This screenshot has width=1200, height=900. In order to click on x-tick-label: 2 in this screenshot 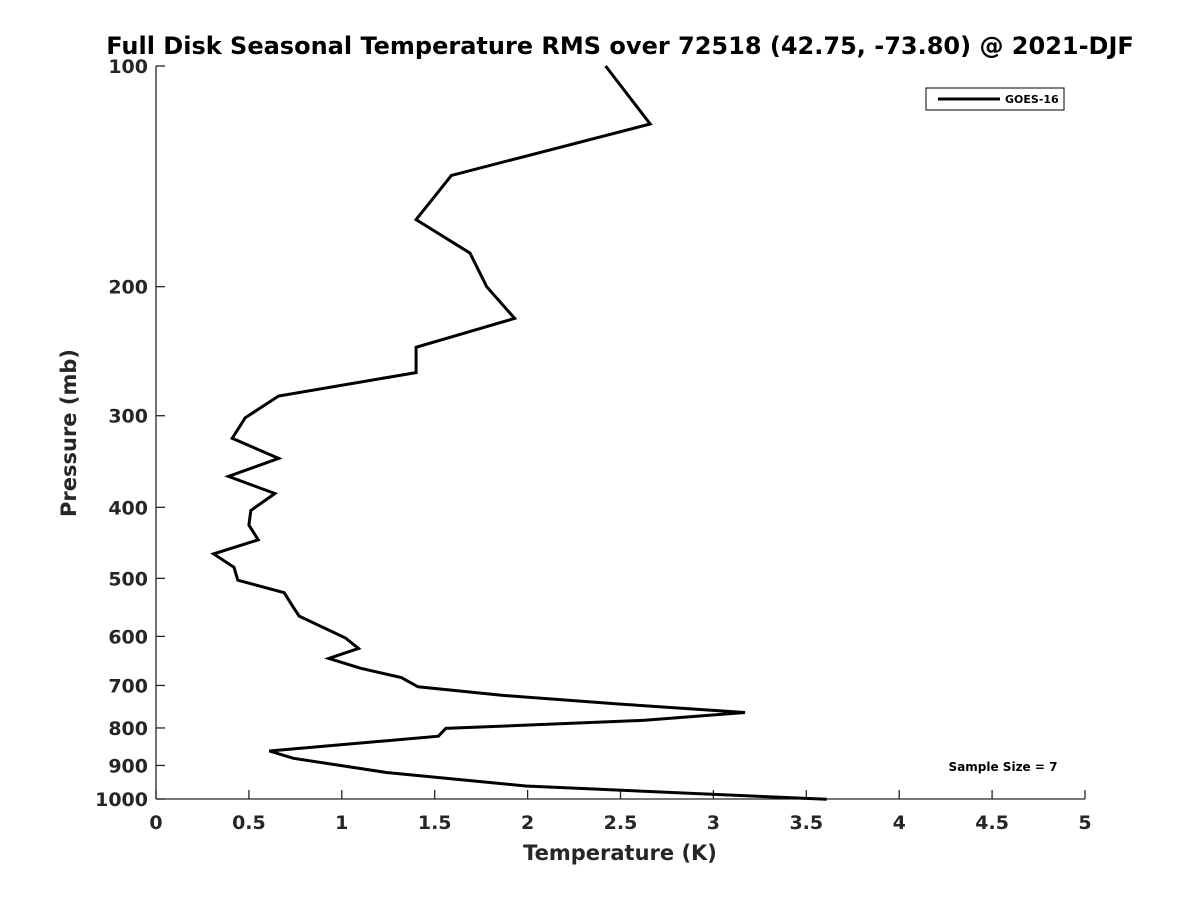, I will do `click(527, 823)`.